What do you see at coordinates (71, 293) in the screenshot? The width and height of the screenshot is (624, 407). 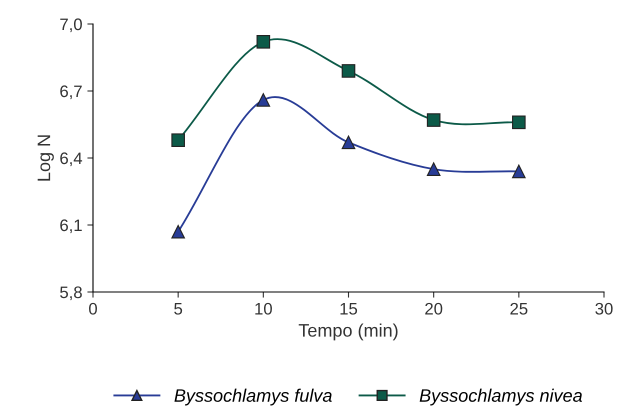 I see `y-tick-label: 5,8` at bounding box center [71, 293].